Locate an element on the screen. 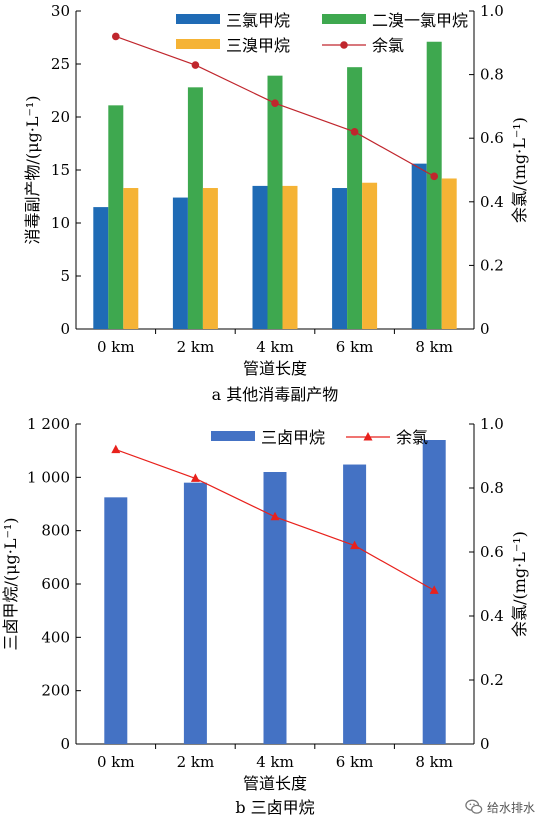  chart-subtitle: a 其他消毒副产物 is located at coordinates (275, 394).